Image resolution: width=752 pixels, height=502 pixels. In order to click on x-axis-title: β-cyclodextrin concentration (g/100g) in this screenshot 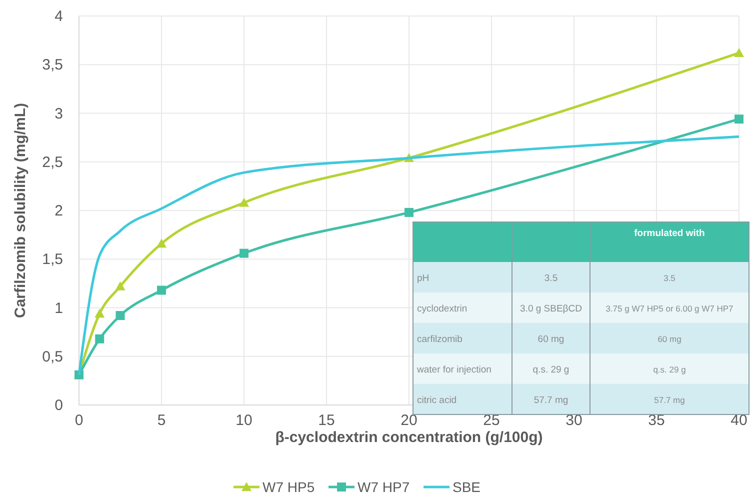, I will do `click(409, 437)`.